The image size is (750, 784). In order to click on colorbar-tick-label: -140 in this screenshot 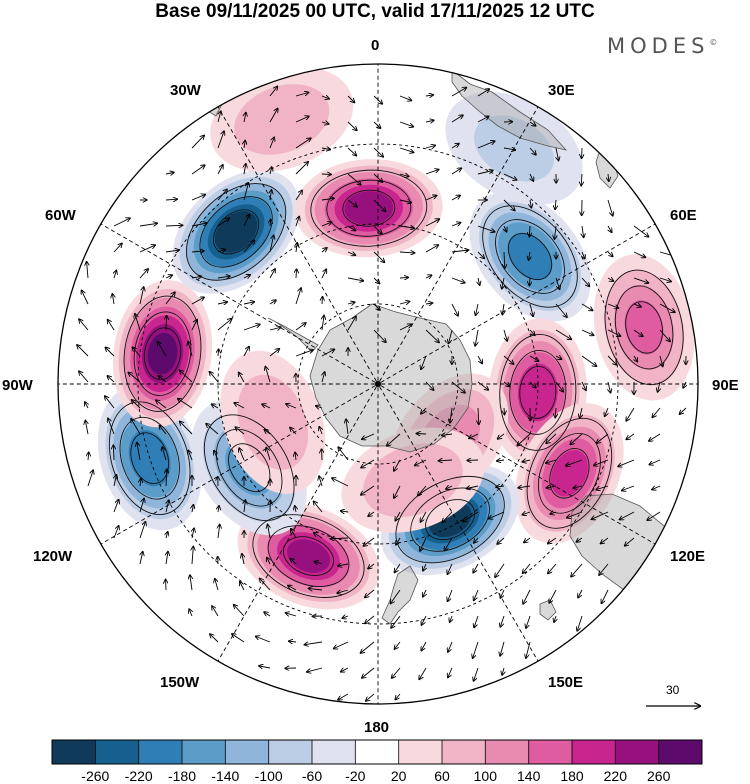, I will do `click(225, 776)`.